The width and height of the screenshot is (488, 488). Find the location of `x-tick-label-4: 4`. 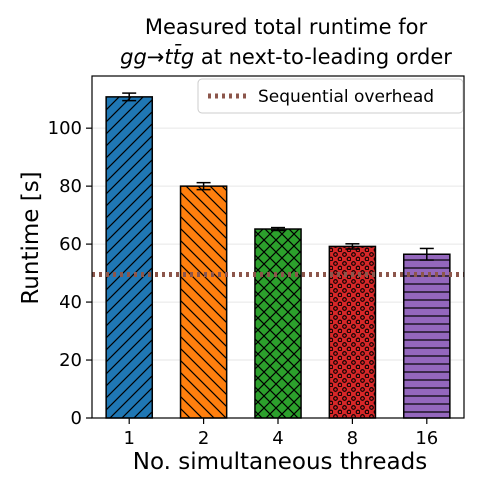

x-tick-label-4: 4 is located at coordinates (277, 438).